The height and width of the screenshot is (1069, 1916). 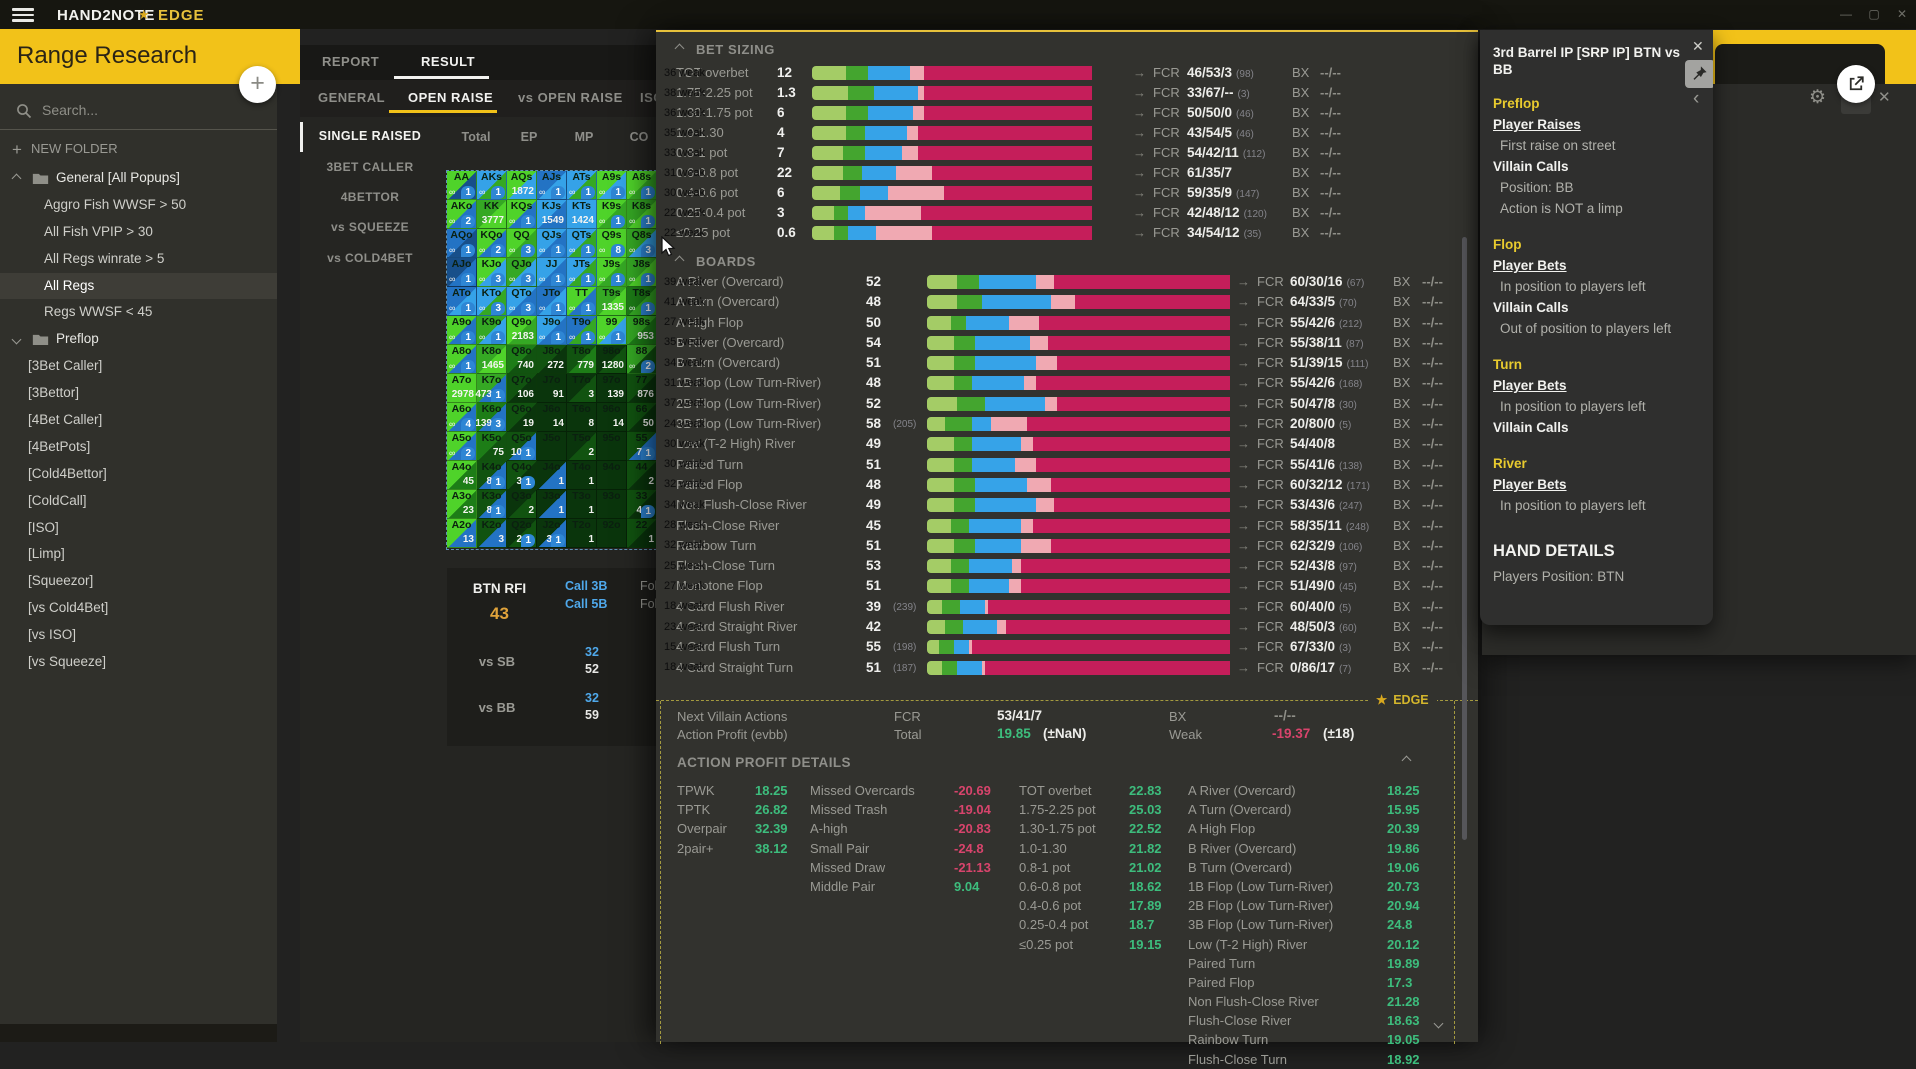 I want to click on matrix-cell-J5o: J5o, so click(x=552, y=446).